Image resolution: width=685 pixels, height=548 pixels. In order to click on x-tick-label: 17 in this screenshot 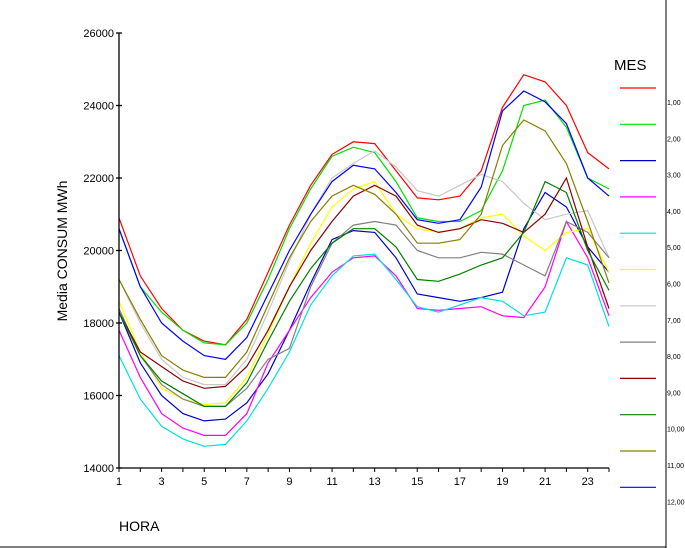, I will do `click(460, 482)`.